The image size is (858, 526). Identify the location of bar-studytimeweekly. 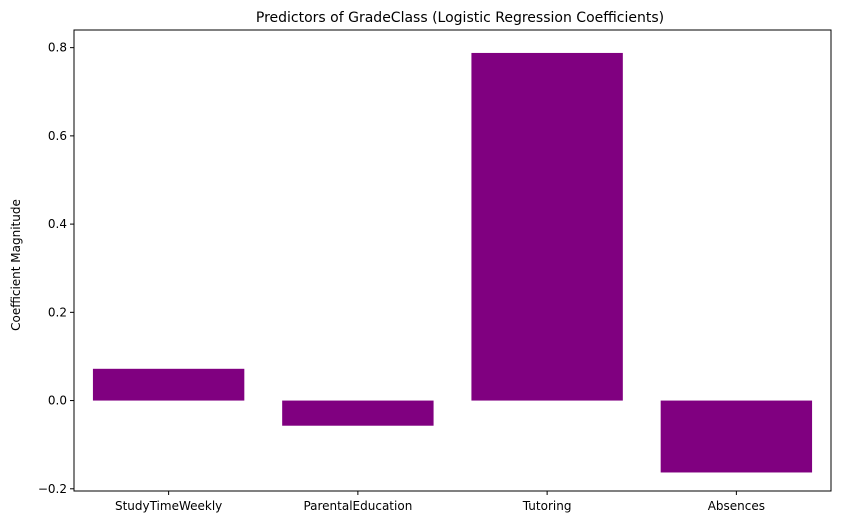
(168, 384).